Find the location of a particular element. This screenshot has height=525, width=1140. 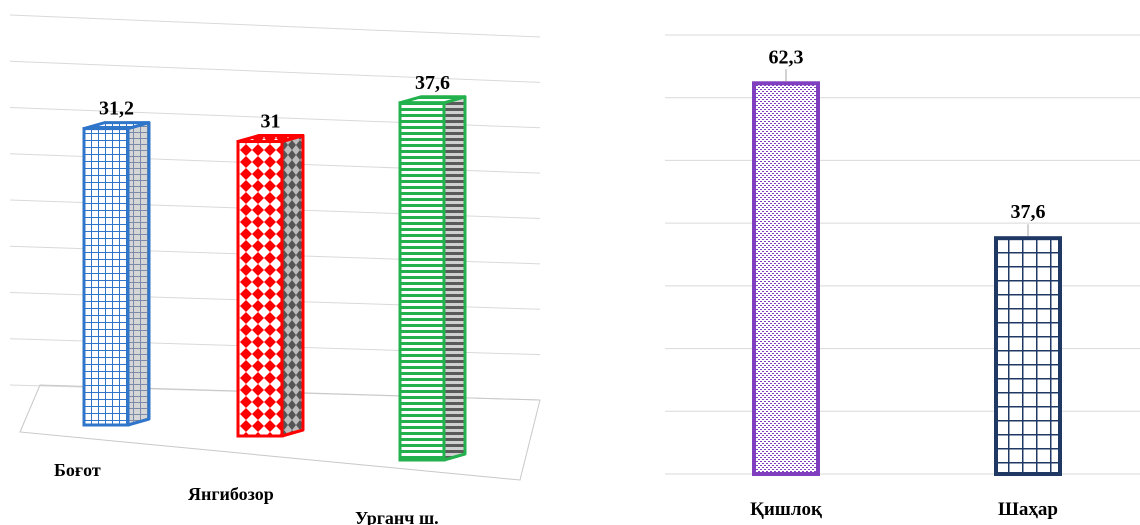

bar-qishloq is located at coordinates (786, 278).